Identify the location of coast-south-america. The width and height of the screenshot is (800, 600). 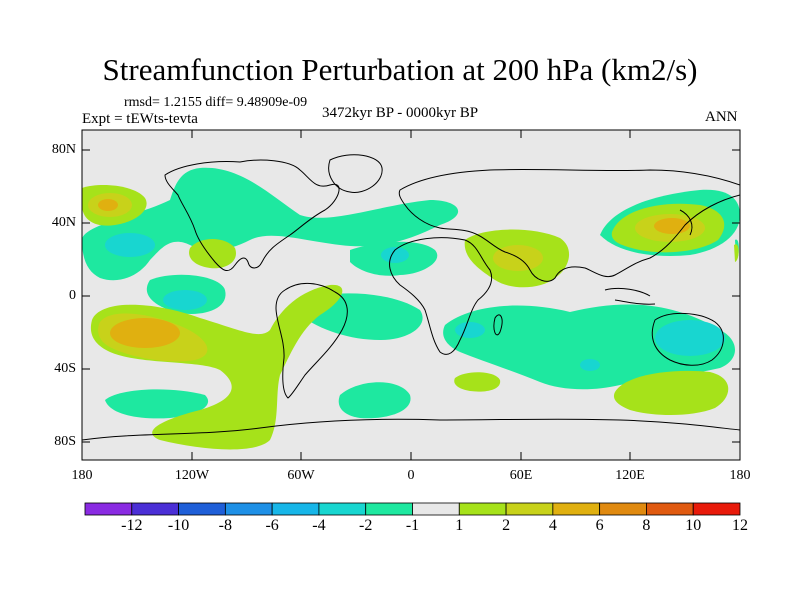
(311, 341).